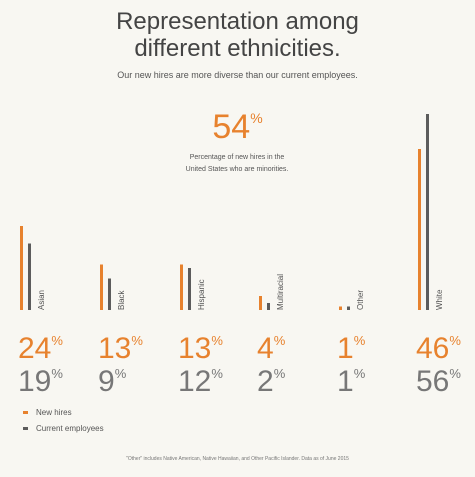 The width and height of the screenshot is (475, 477). I want to click on bar-new-hires-other, so click(340, 308).